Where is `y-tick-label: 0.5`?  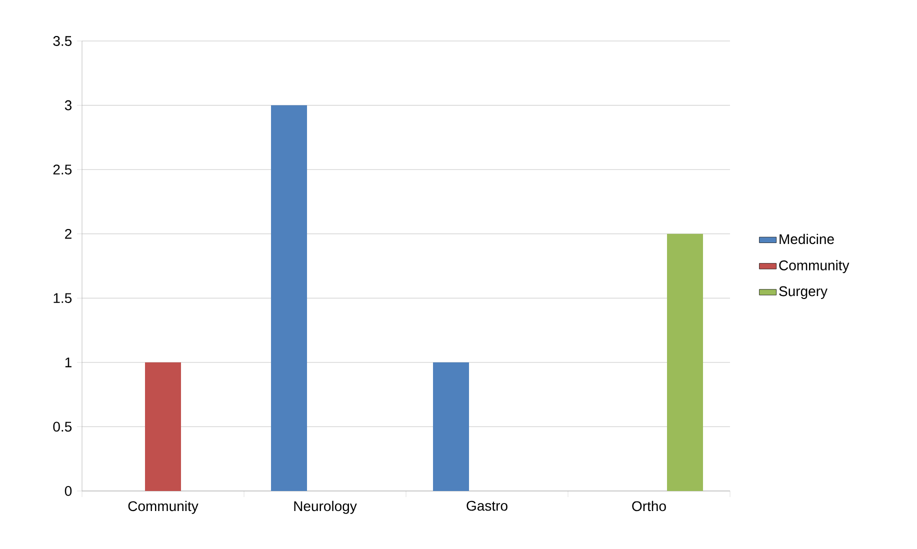
y-tick-label: 0.5 is located at coordinates (62, 427).